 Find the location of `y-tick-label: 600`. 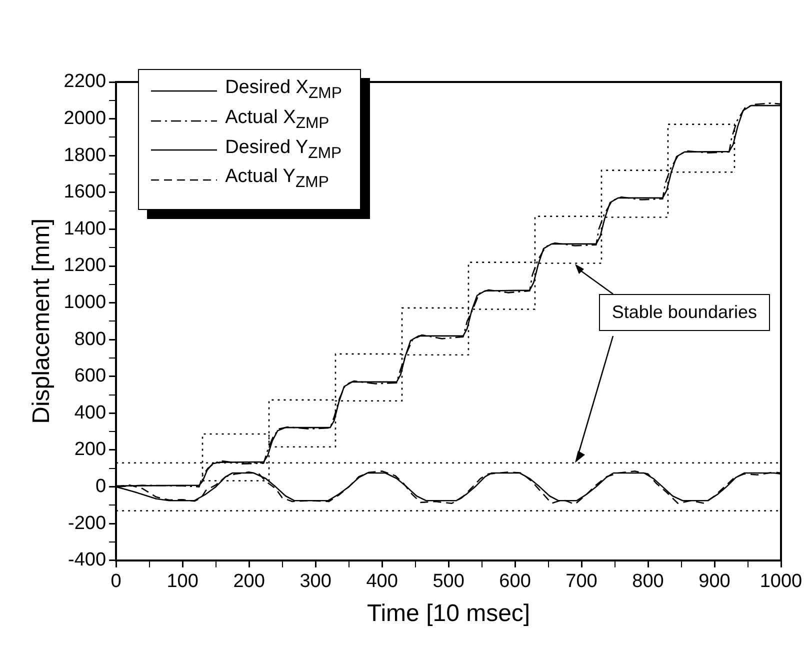

y-tick-label: 600 is located at coordinates (90, 376).